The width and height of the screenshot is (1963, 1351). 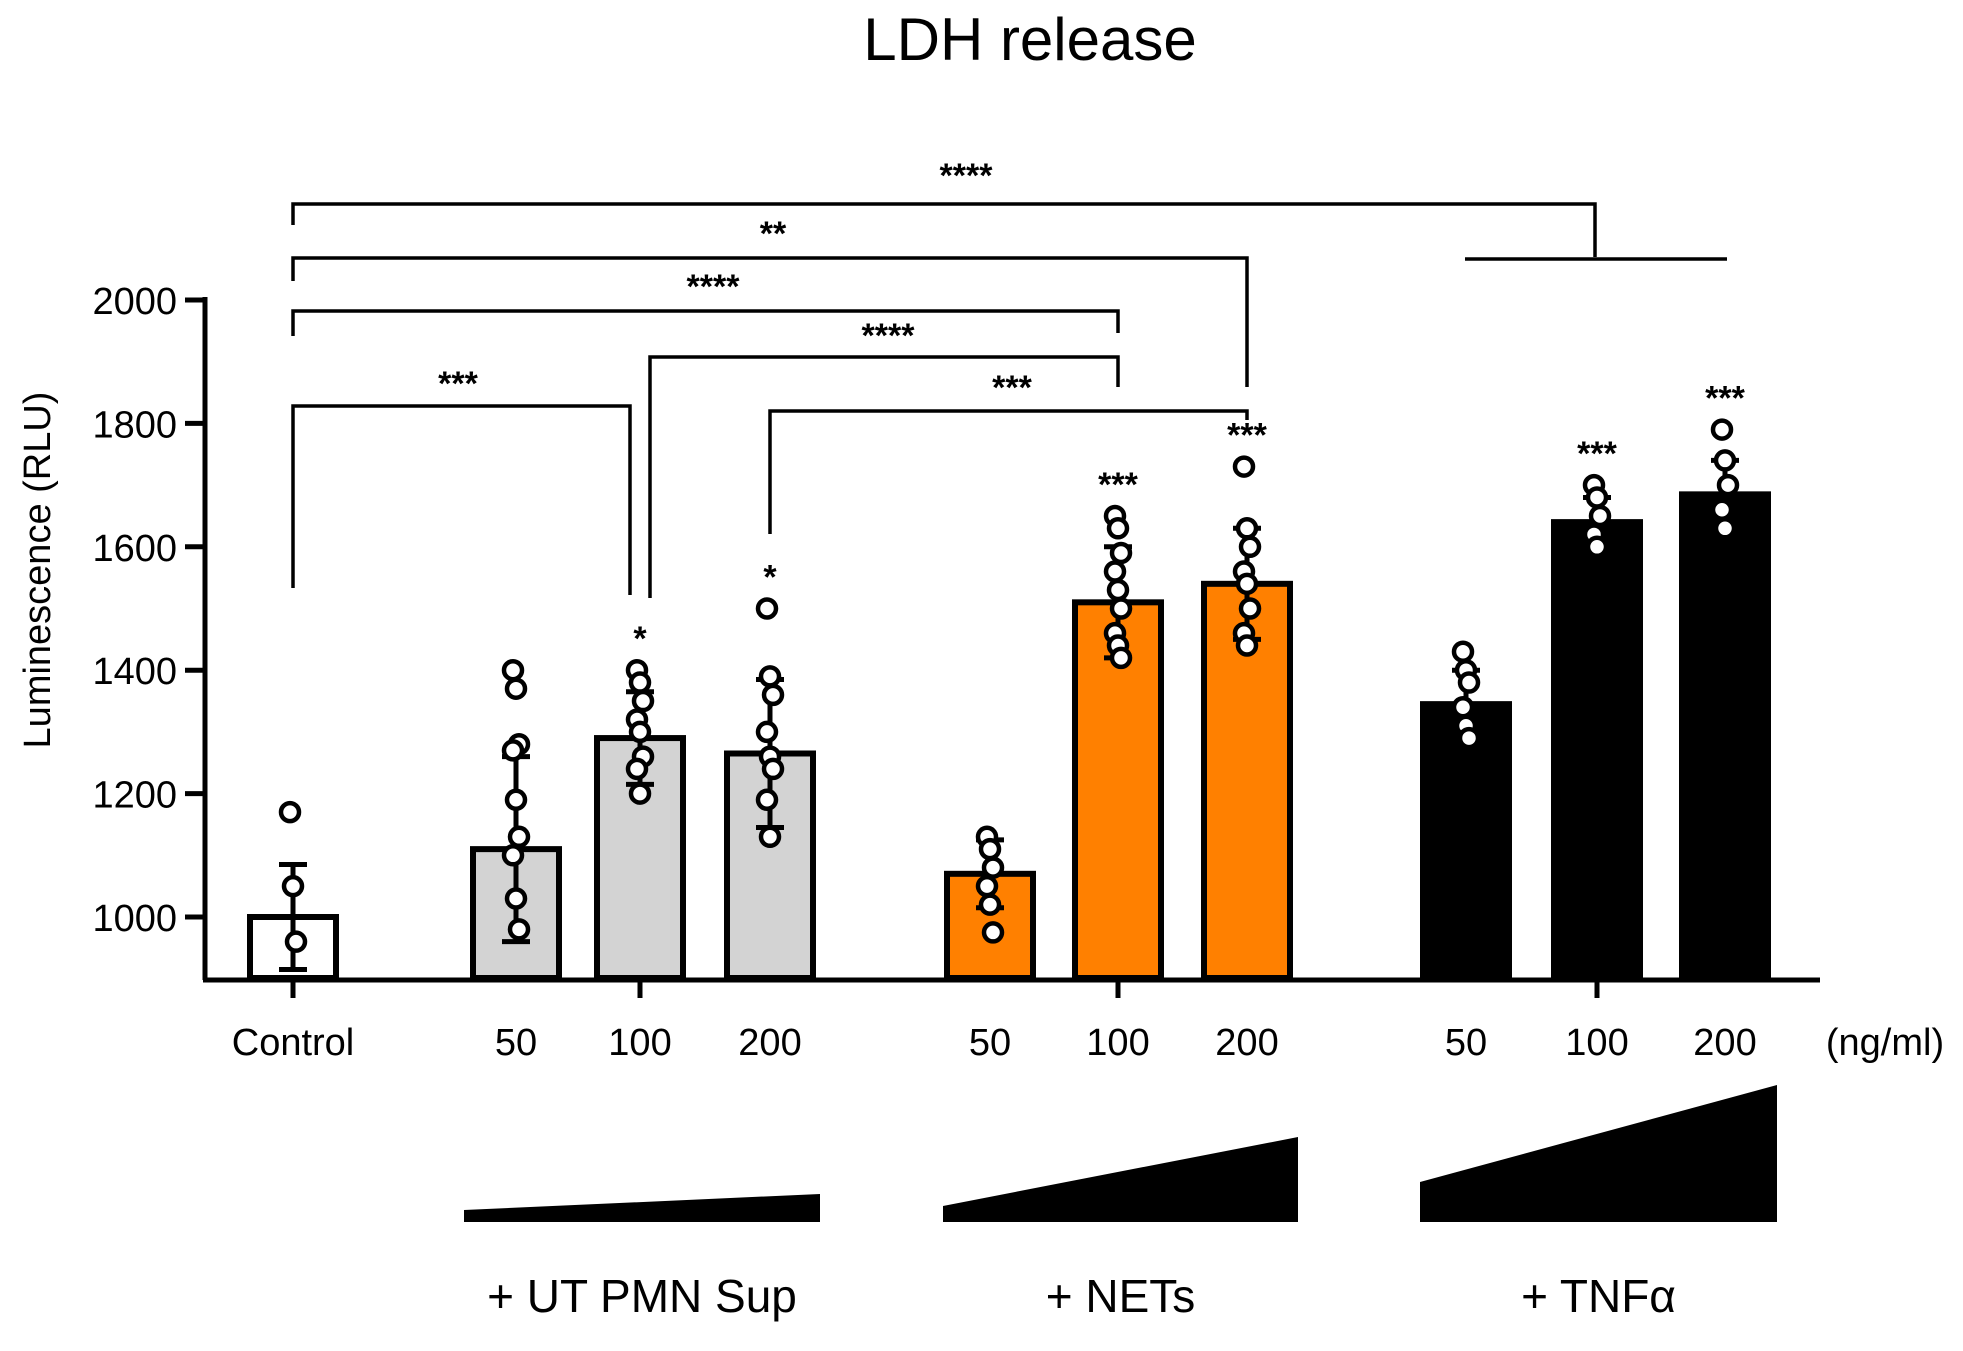 I want to click on y-tick-label: 1800, so click(x=134, y=425).